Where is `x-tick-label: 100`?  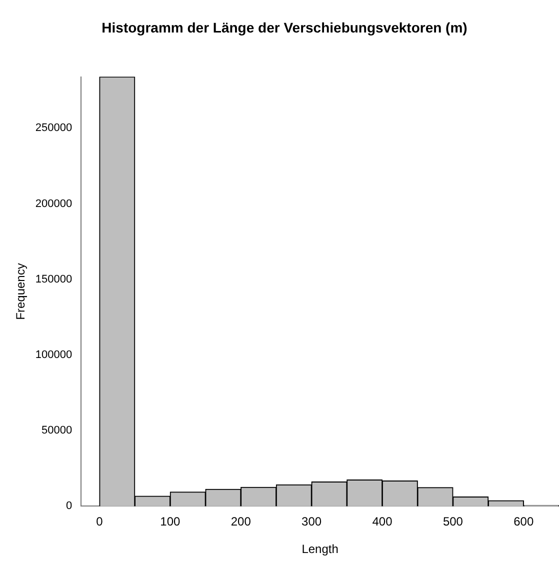 x-tick-label: 100 is located at coordinates (170, 521).